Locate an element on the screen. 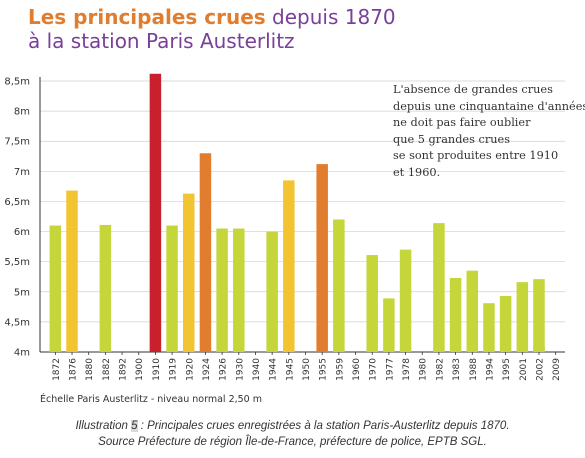 The height and width of the screenshot is (458, 585). x-tick-label: 1960 is located at coordinates (357, 369).